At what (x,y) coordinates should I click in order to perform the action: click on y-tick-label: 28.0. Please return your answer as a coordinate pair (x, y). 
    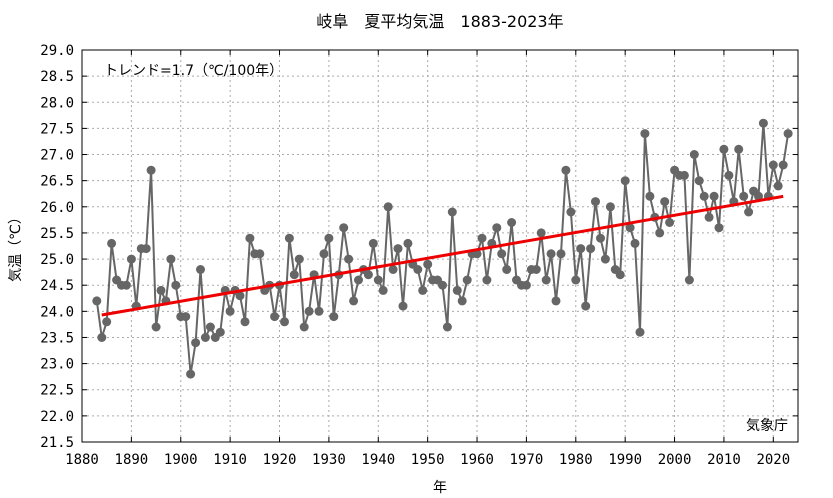
    Looking at the image, I should click on (57, 103).